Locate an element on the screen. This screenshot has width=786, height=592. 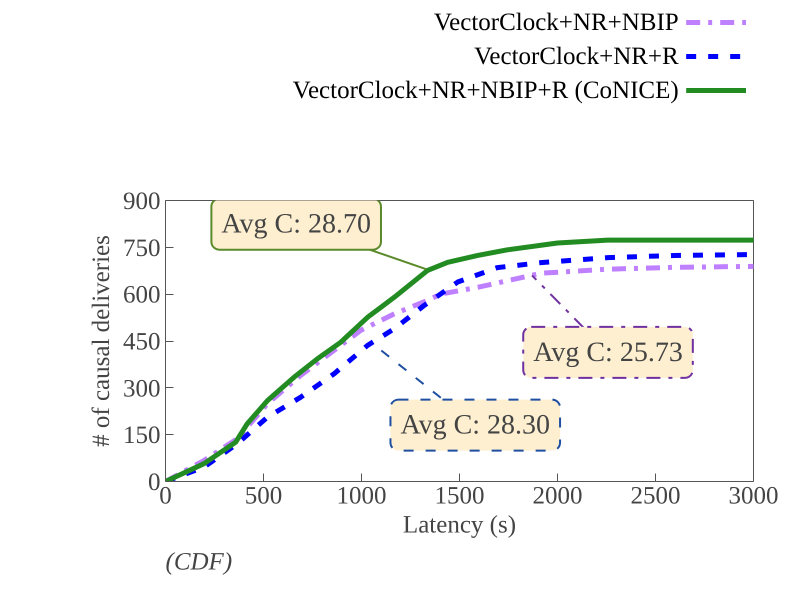
legend-label: VectorClock+NR+NBIP+R (CoNICE) is located at coordinates (485, 90).